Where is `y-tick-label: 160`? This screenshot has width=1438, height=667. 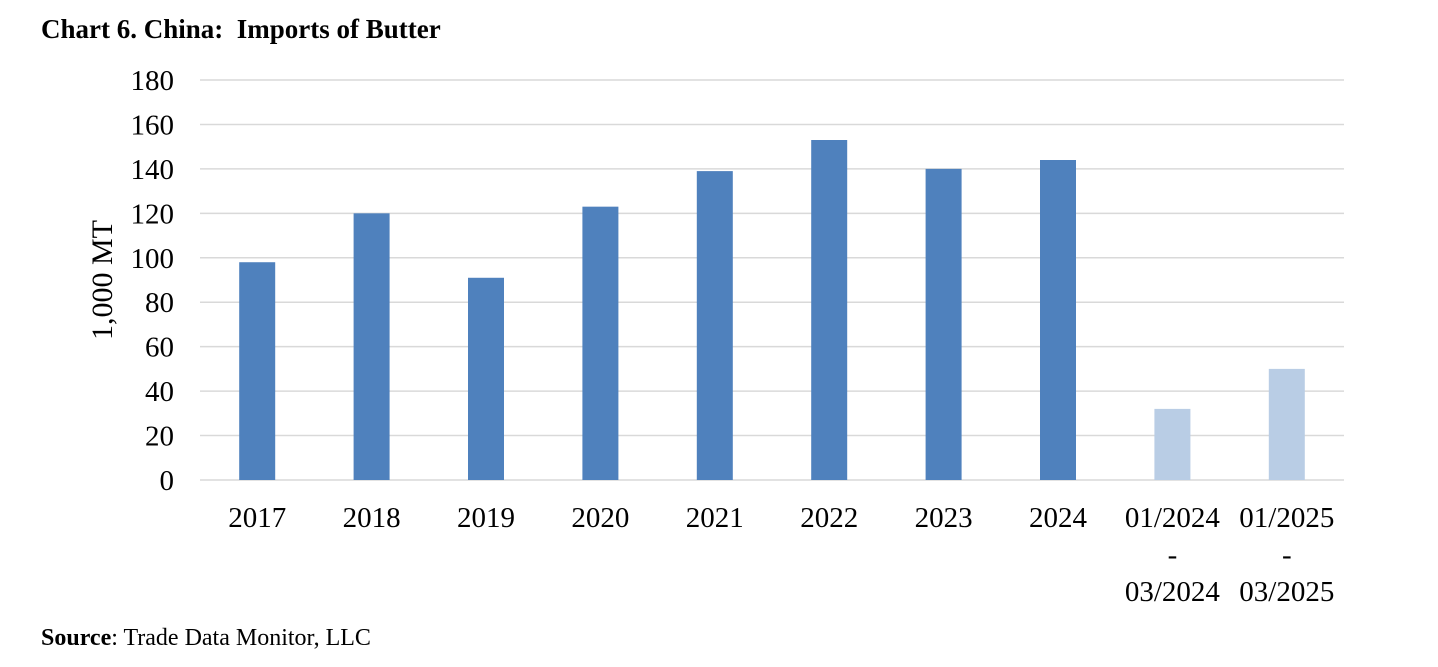 y-tick-label: 160 is located at coordinates (153, 125).